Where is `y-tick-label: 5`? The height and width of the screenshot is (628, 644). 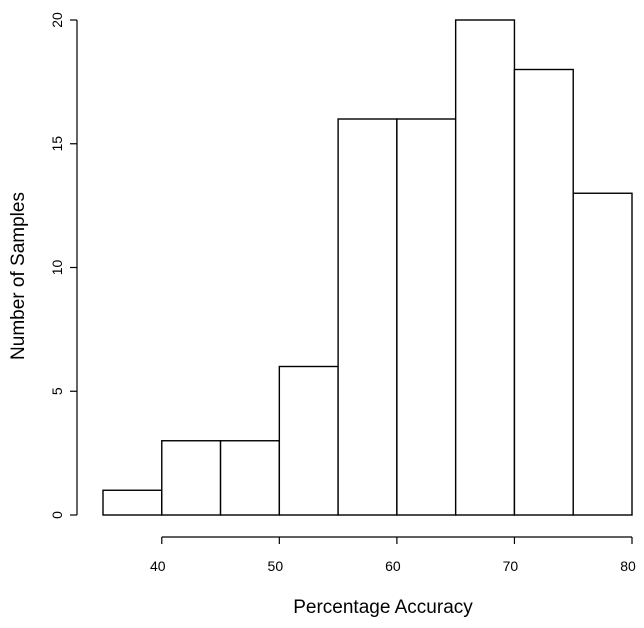
y-tick-label: 5 is located at coordinates (57, 391).